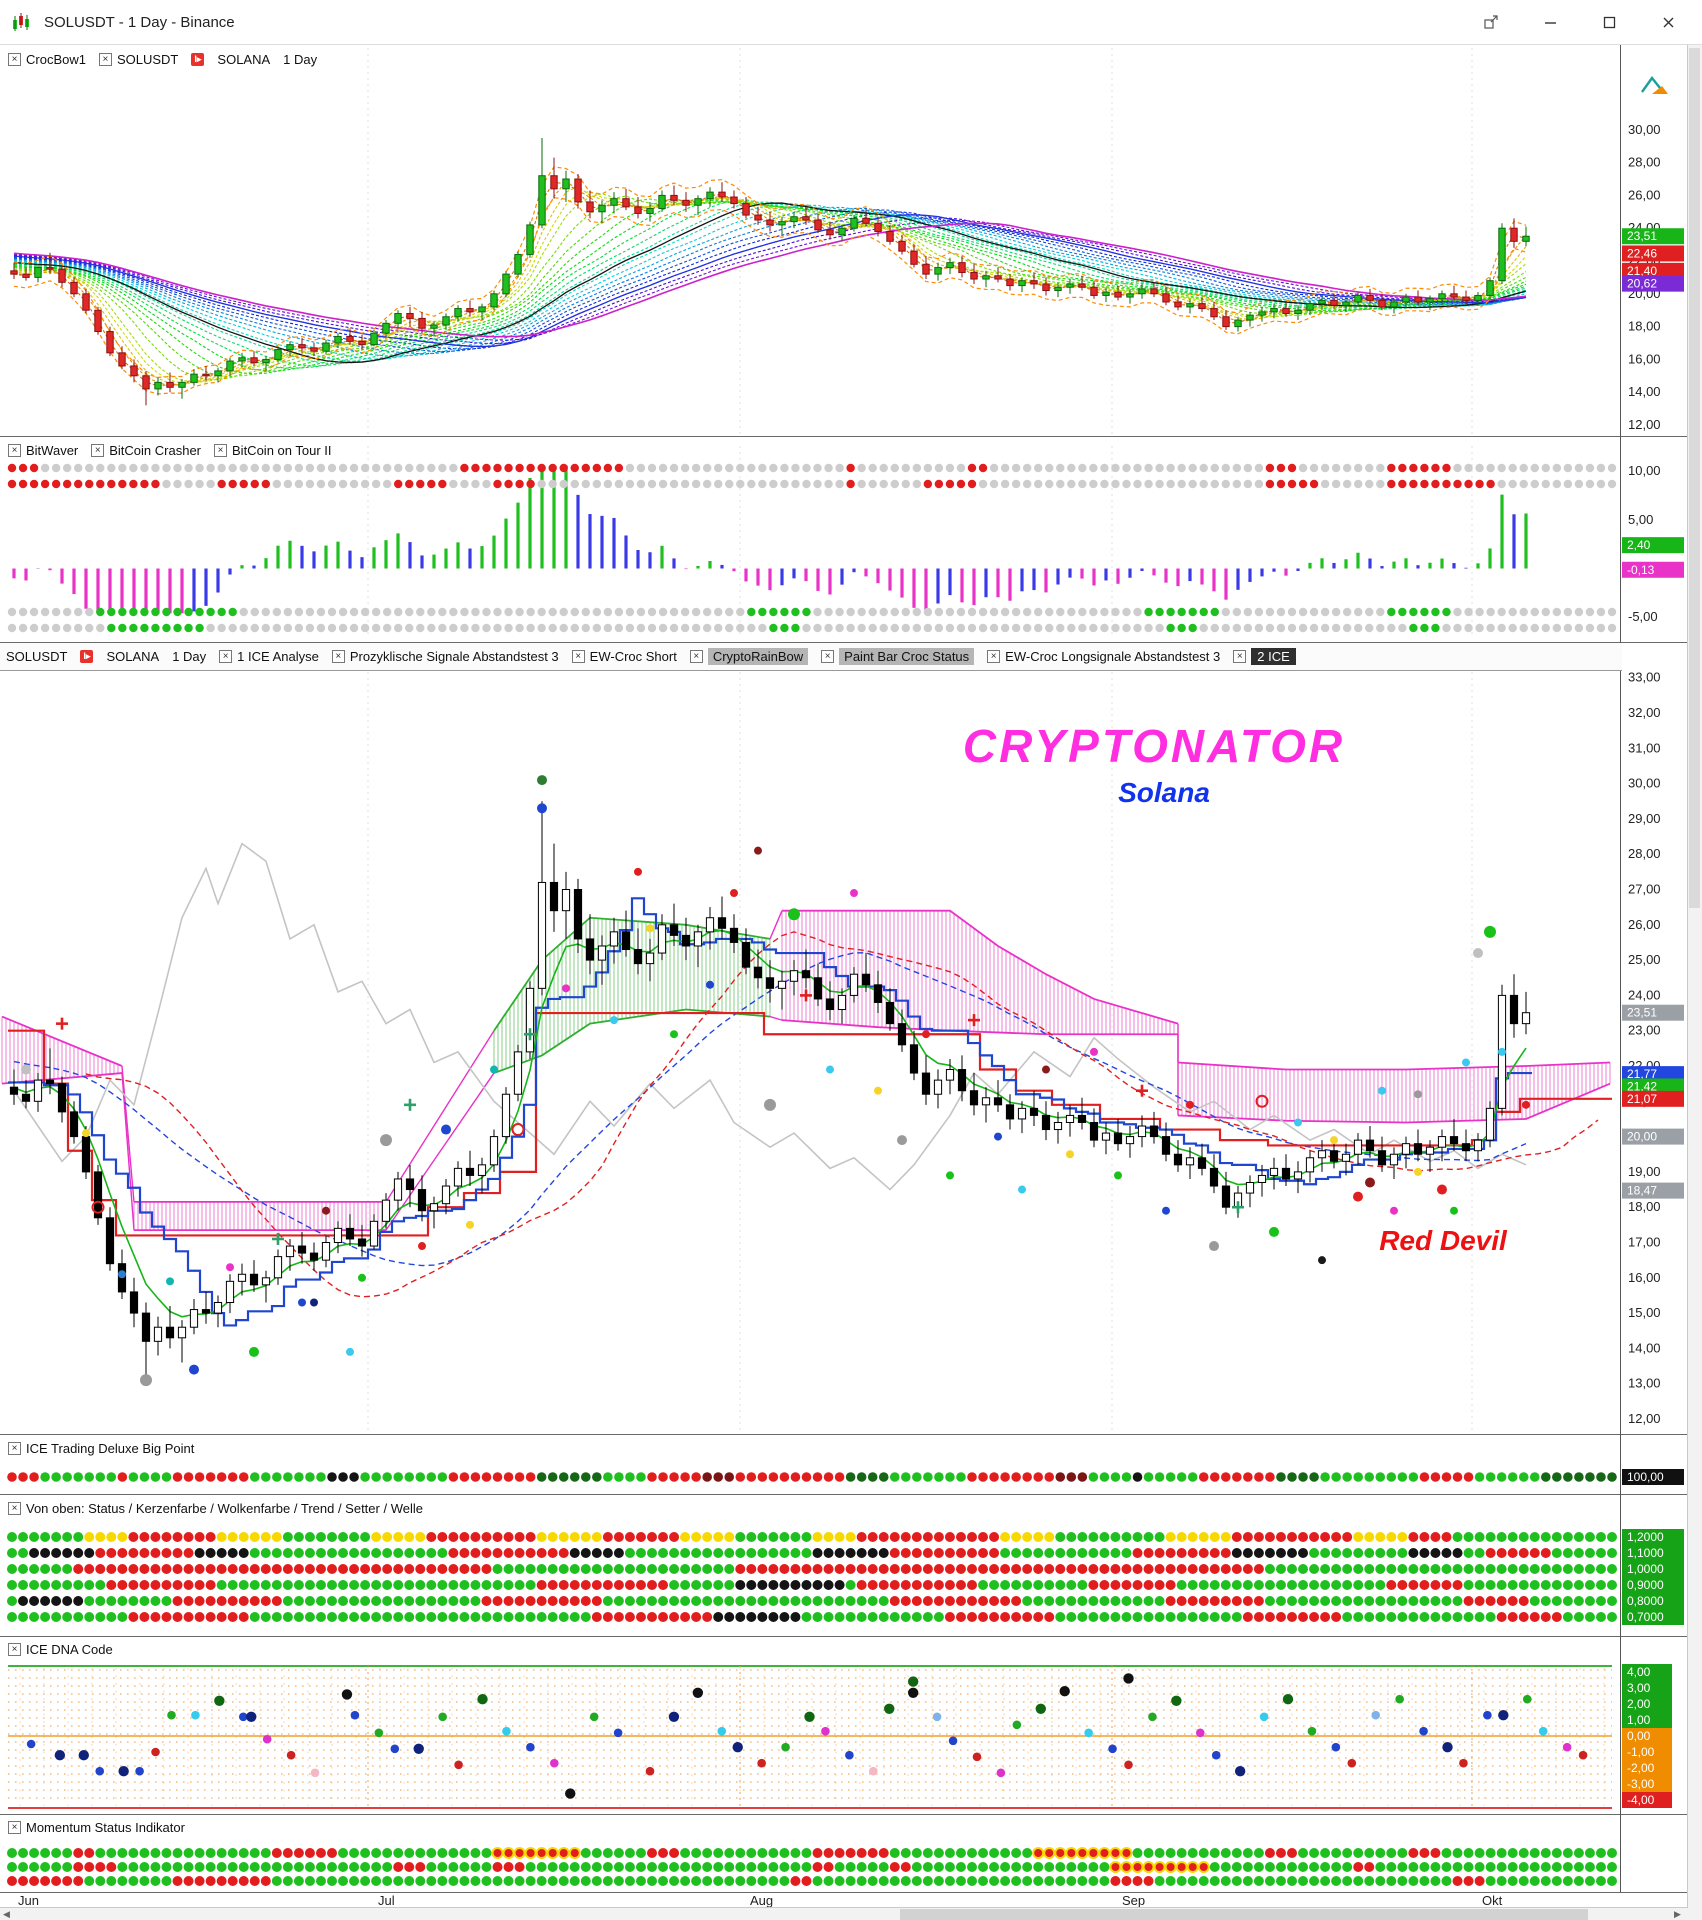  I want to click on axis-settings-icon, so click(1654, 85).